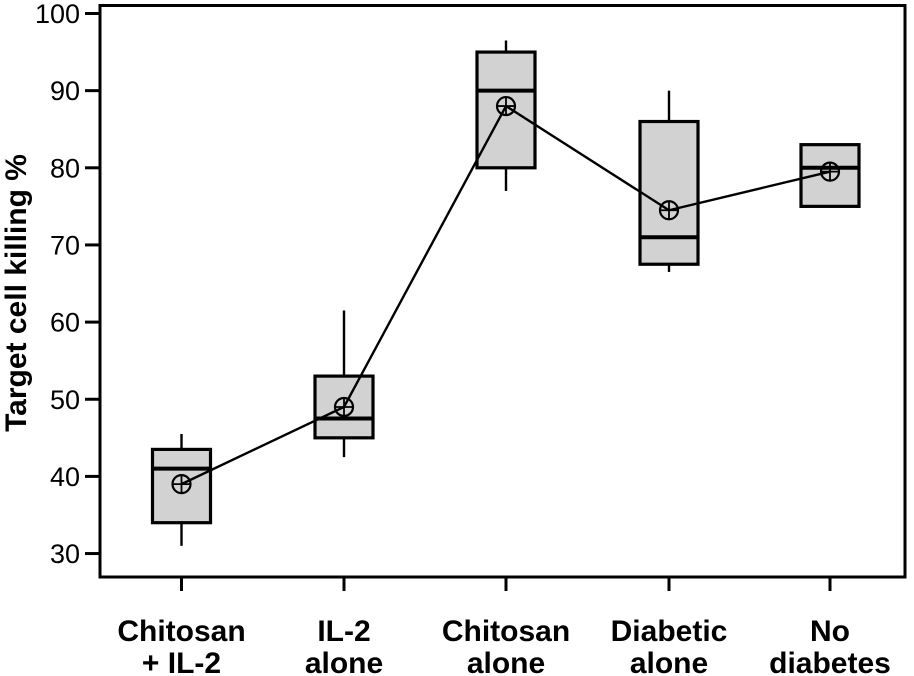  I want to click on x-category-label: No, so click(830, 631).